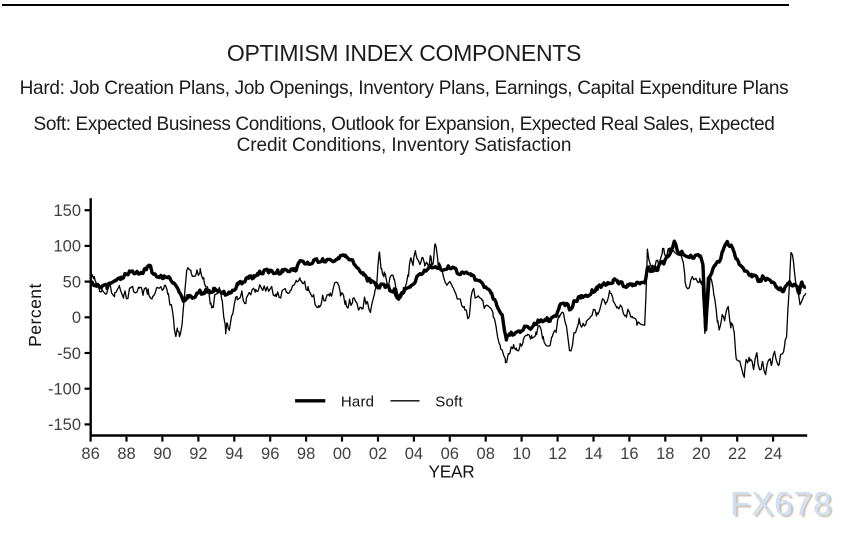 The image size is (860, 540). Describe the element at coordinates (773, 454) in the screenshot. I see `svg-text: 24` at that location.